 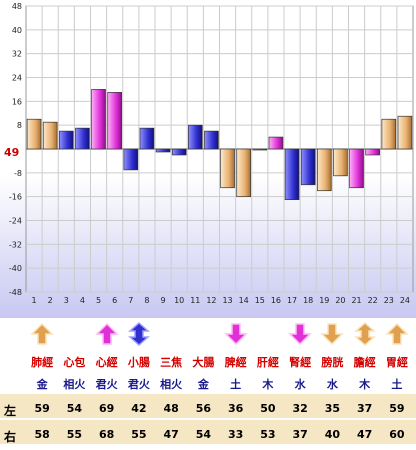 I want to click on right-value: 58, so click(x=42, y=434).